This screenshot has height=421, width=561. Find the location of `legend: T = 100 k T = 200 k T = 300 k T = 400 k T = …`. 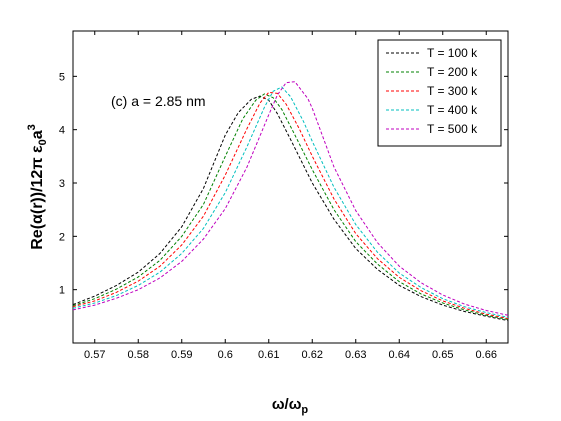

legend: T = 100 k T = 200 k T = 300 k T = 400 k T = … is located at coordinates (439, 93).